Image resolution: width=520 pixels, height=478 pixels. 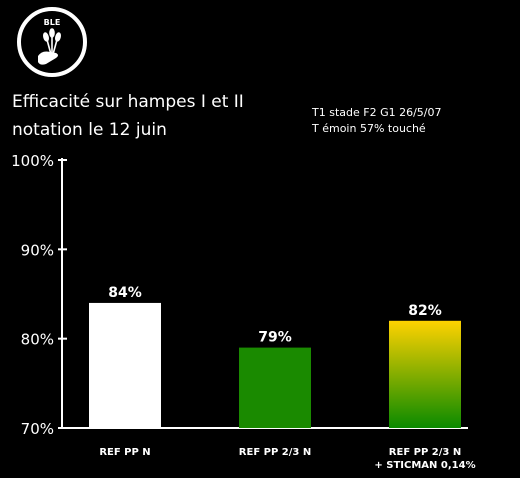 I want to click on x-tick-label: REF PP 2/3 N, so click(x=275, y=452).